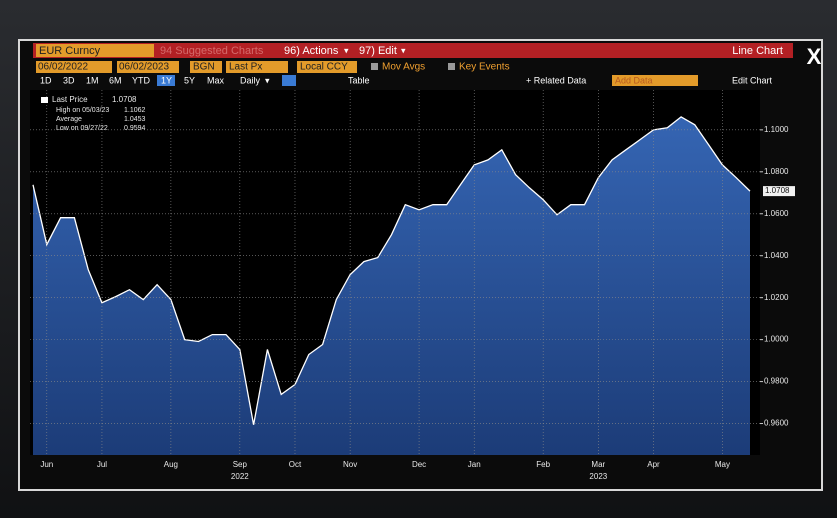 This screenshot has width=837, height=518. What do you see at coordinates (543, 464) in the screenshot?
I see `x-tick-label: Feb` at bounding box center [543, 464].